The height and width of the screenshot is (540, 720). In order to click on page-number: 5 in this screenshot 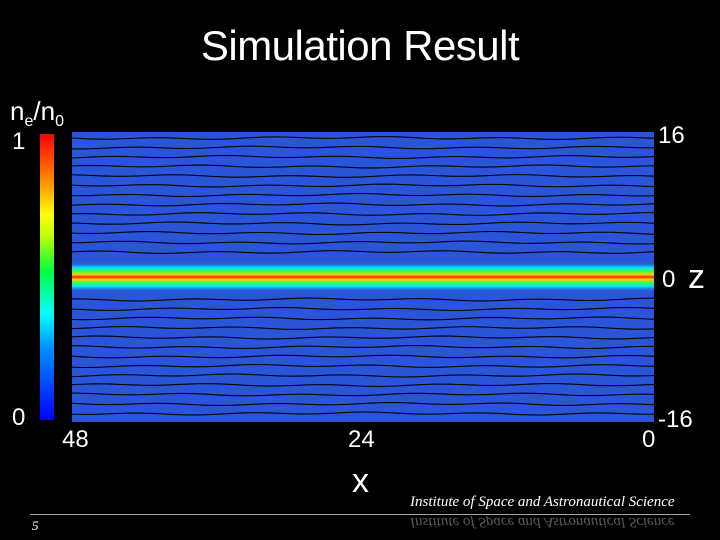, I will do `click(35, 525)`.